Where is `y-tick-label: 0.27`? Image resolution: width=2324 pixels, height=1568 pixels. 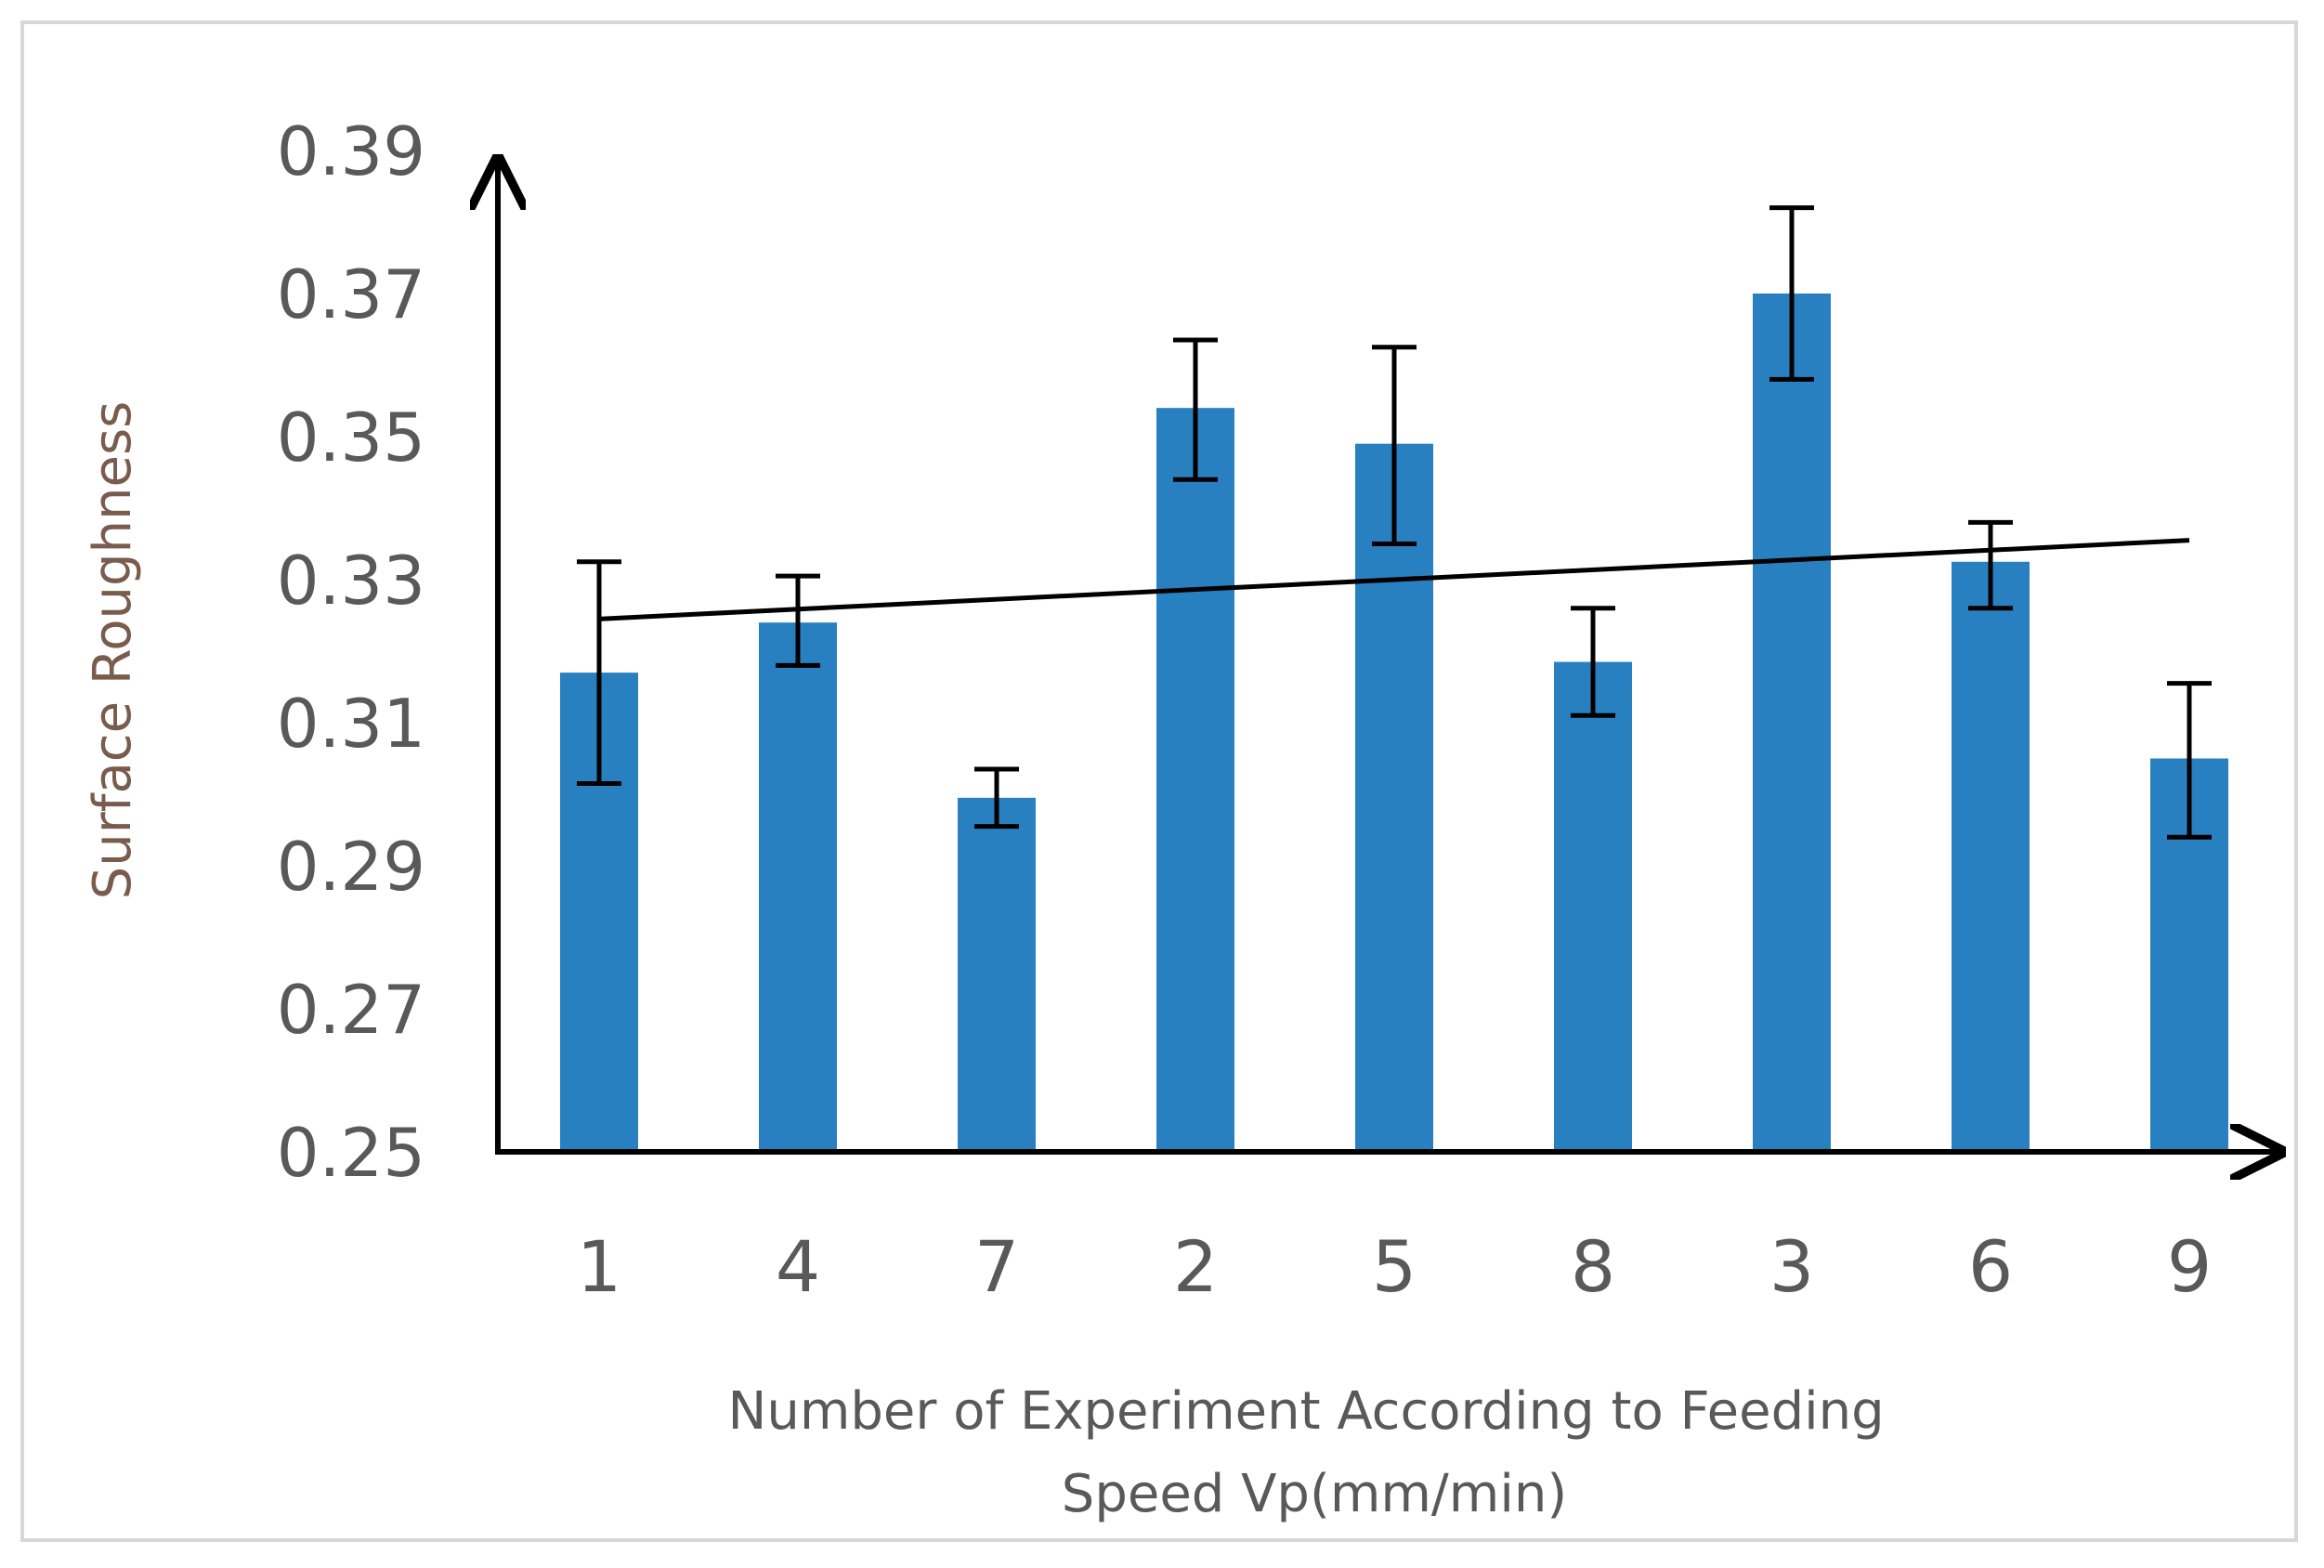 y-tick-label: 0.27 is located at coordinates (351, 1010).